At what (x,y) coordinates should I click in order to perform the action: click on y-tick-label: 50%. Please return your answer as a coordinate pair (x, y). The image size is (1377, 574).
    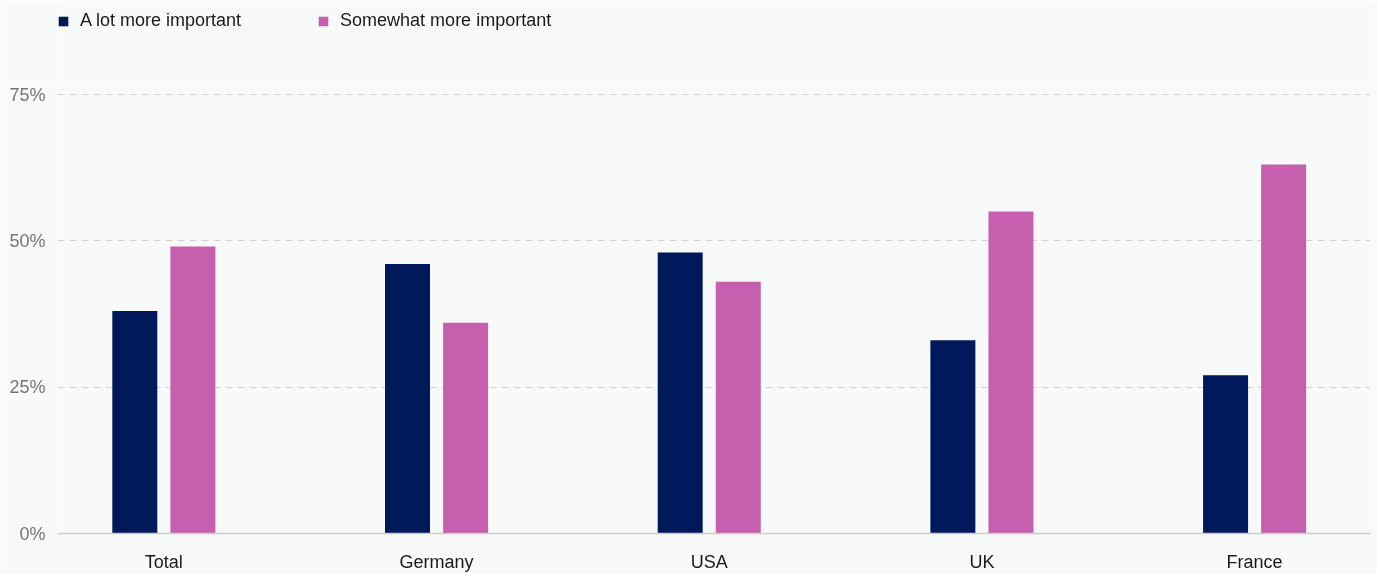
    Looking at the image, I should click on (27, 240).